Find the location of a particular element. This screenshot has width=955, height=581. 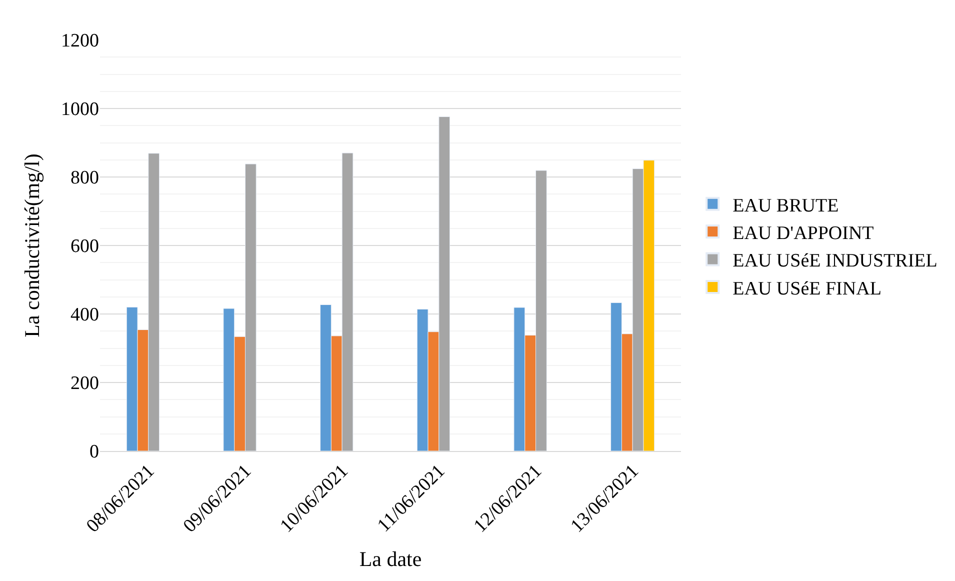

y-tick-label: 600 is located at coordinates (84, 247).